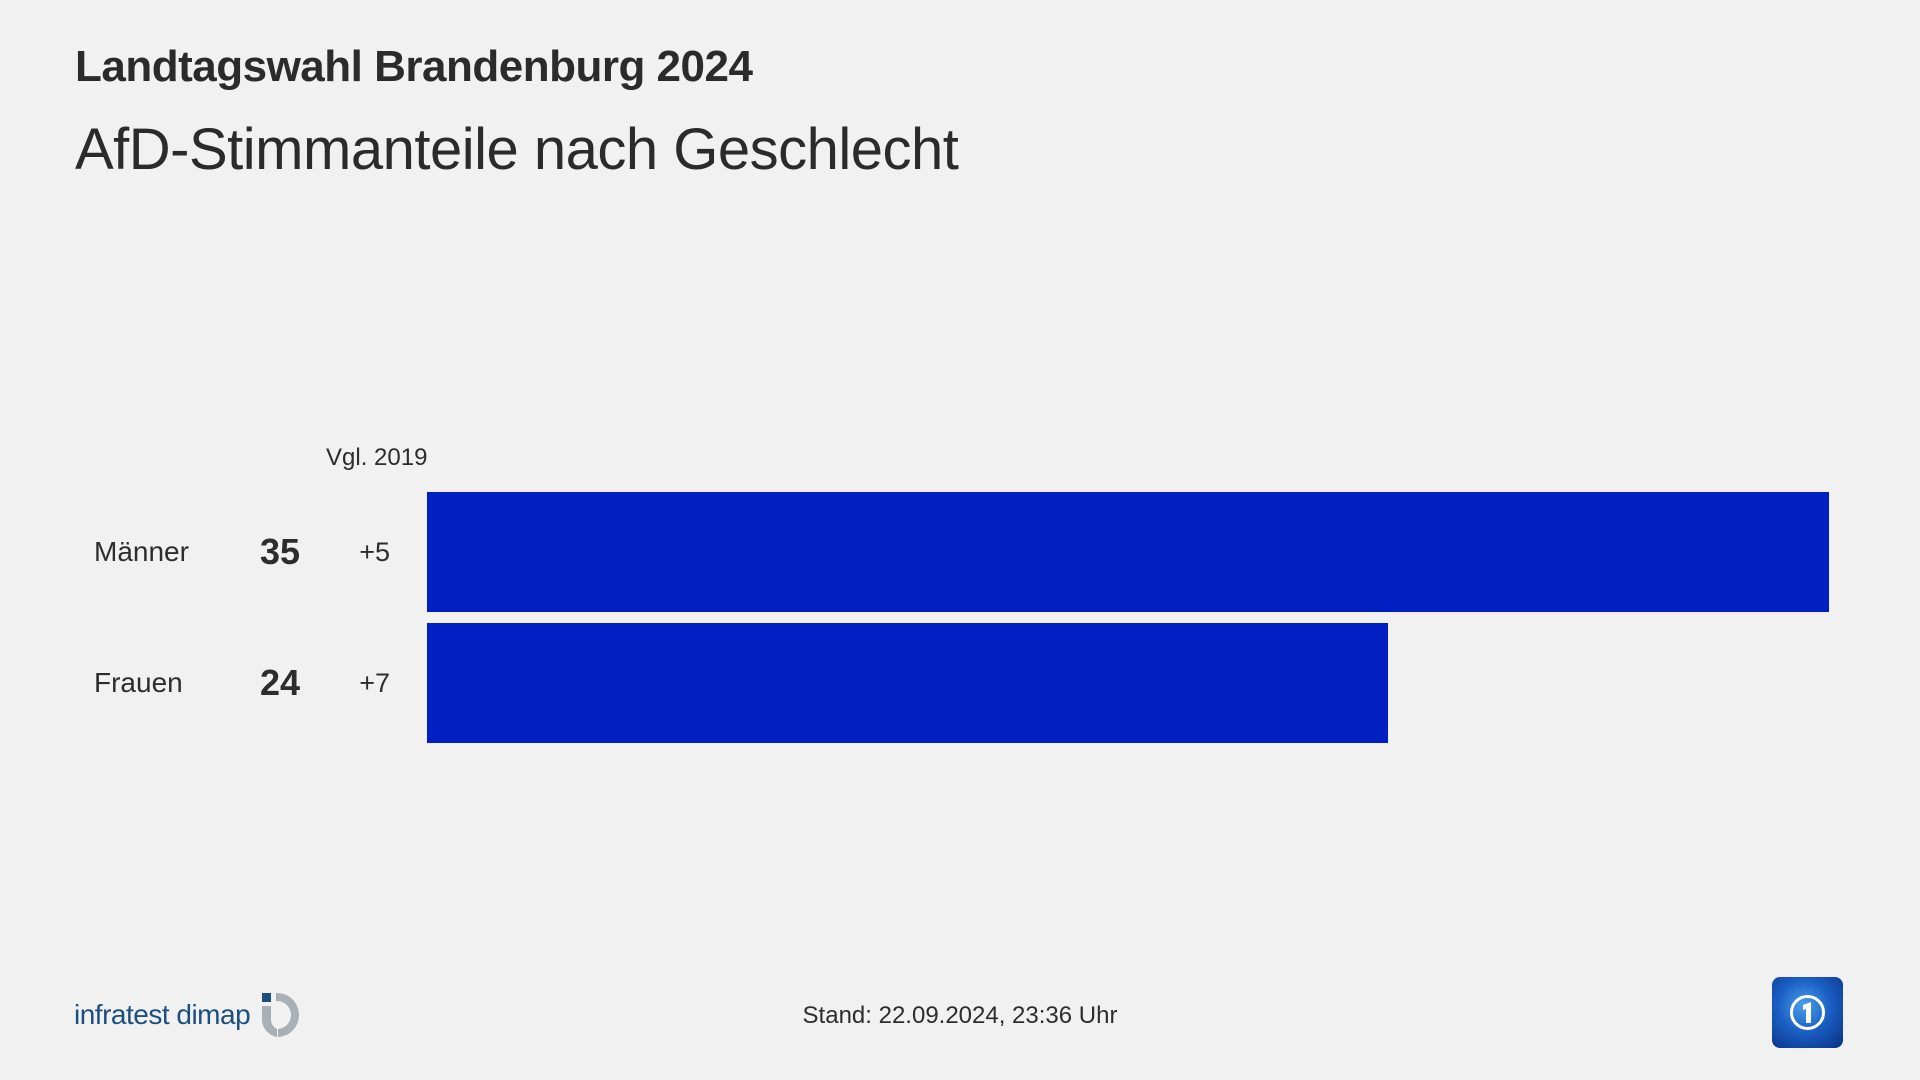 This screenshot has width=1920, height=1080. What do you see at coordinates (281, 1014) in the screenshot?
I see `infratest-dimap-icon` at bounding box center [281, 1014].